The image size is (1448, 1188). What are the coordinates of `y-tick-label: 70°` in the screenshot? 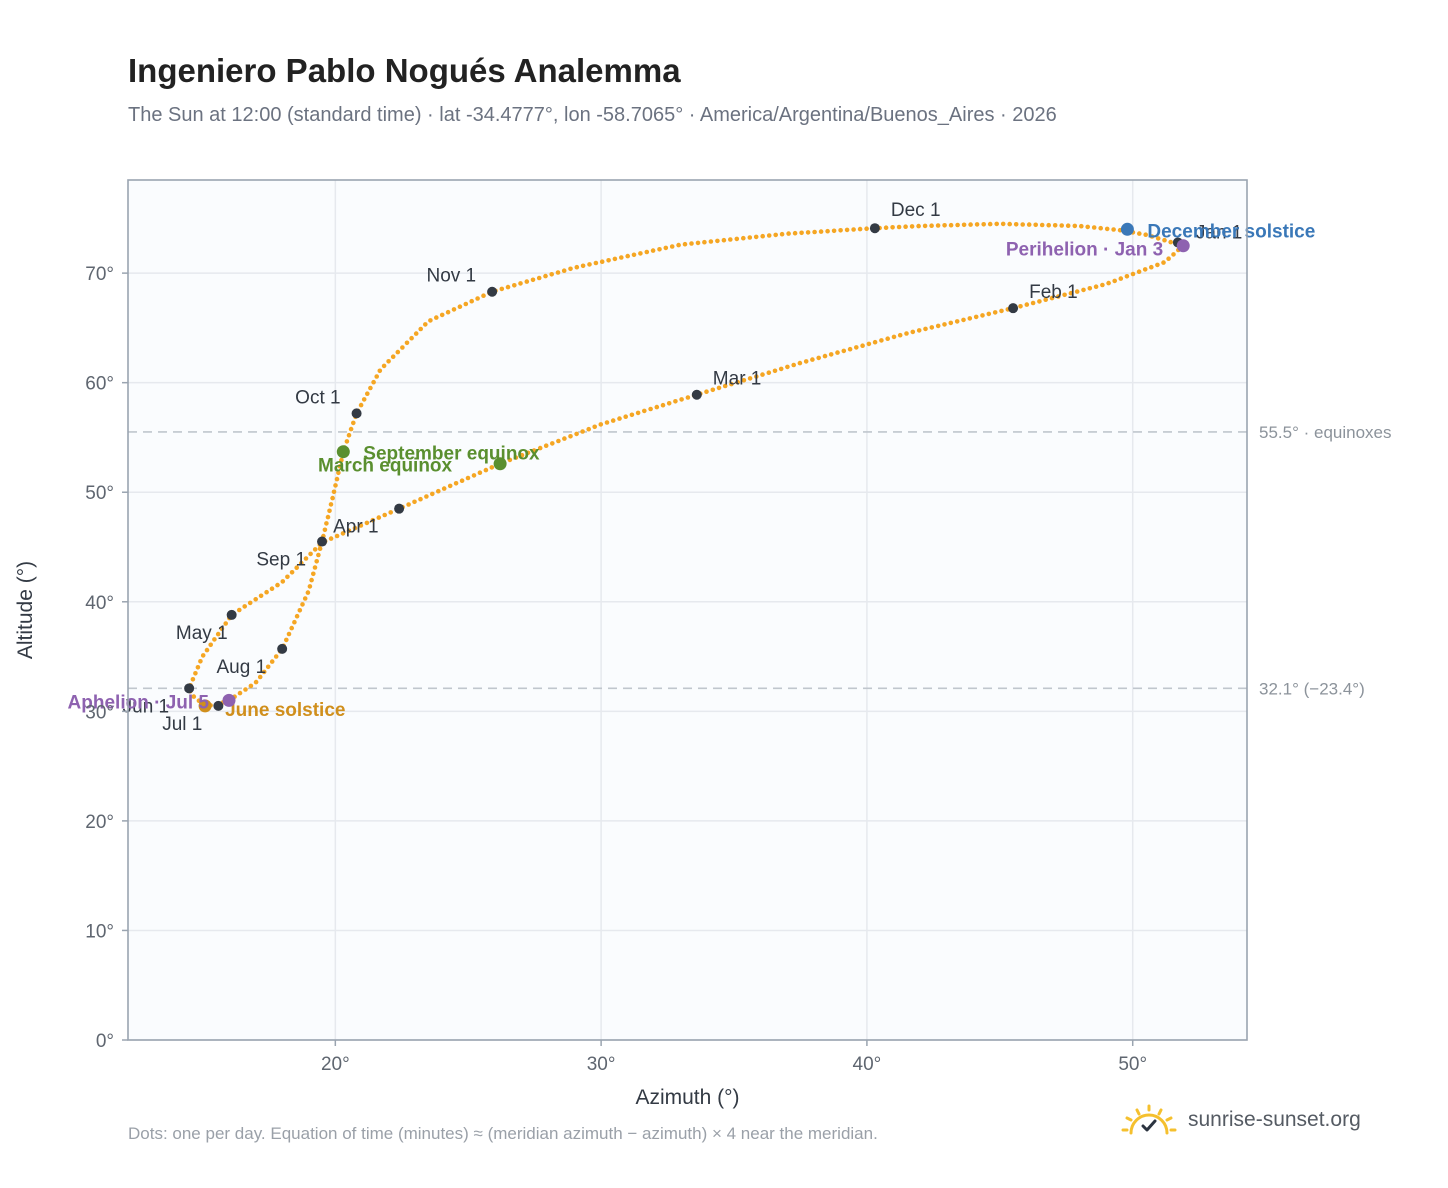 It's located at (99, 274).